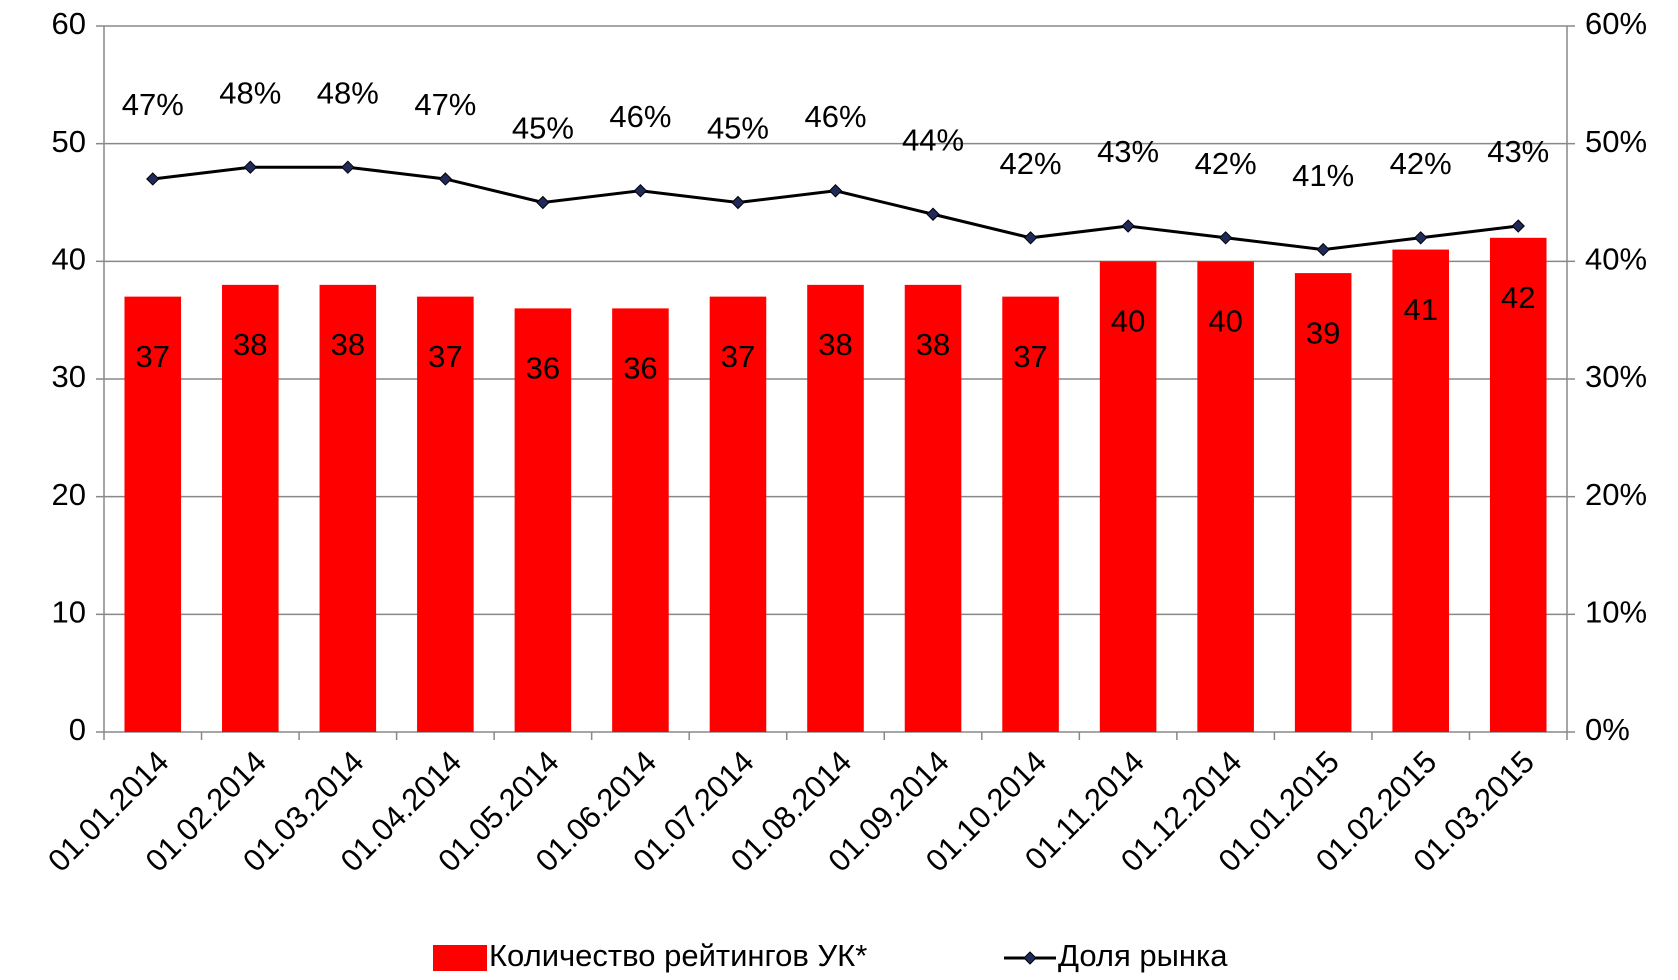 This screenshot has height=980, width=1678. Describe the element at coordinates (933, 139) in the screenshot. I see `line-value-label: 44%` at that location.